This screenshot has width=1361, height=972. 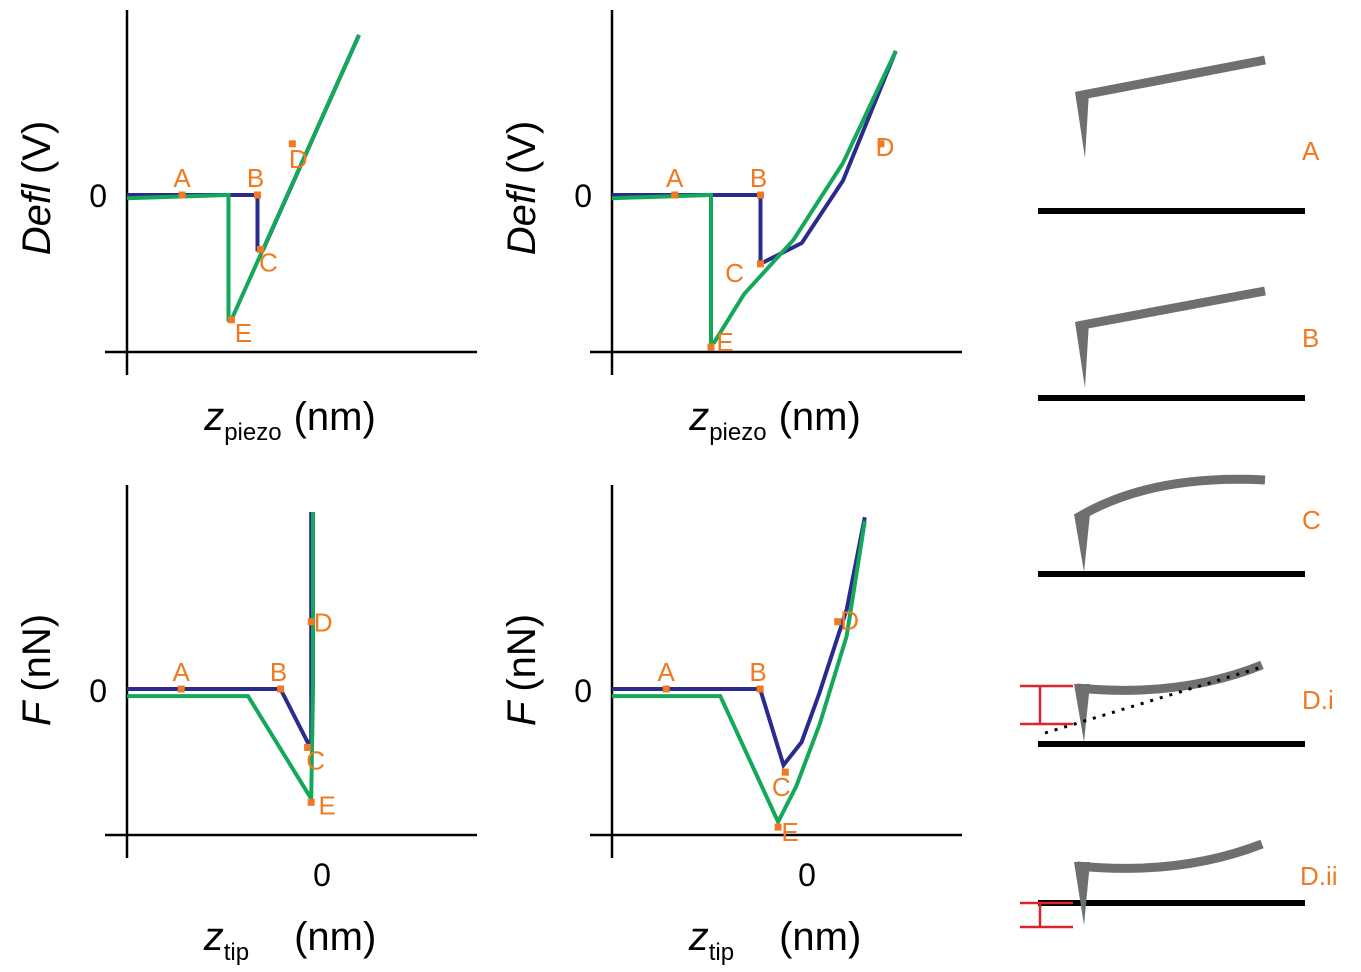 I want to click on x-axis-title: ztip (nm), so click(x=775, y=940).